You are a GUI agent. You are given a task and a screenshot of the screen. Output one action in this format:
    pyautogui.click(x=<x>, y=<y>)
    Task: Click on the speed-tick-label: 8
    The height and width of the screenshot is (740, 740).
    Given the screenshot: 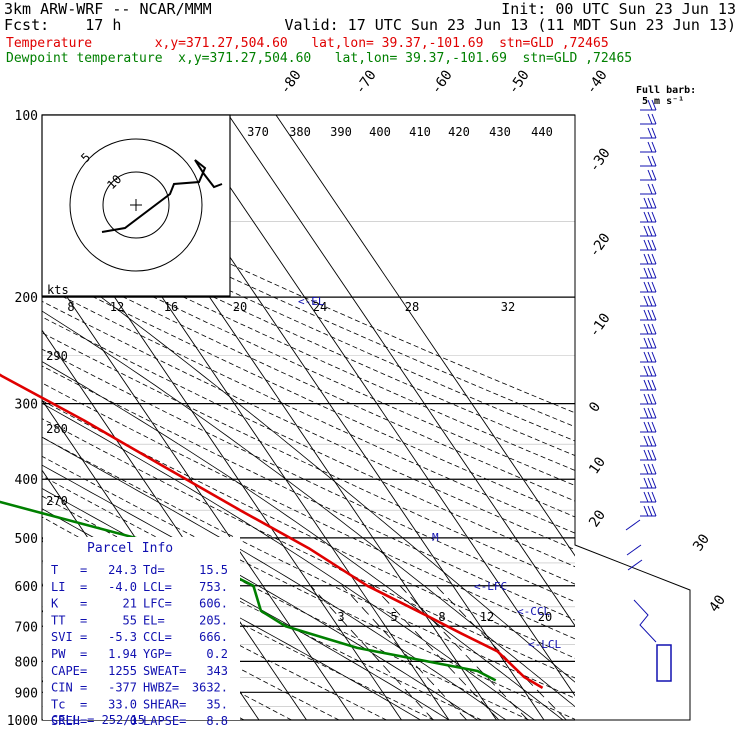 What is the action you would take?
    pyautogui.click(x=70, y=307)
    